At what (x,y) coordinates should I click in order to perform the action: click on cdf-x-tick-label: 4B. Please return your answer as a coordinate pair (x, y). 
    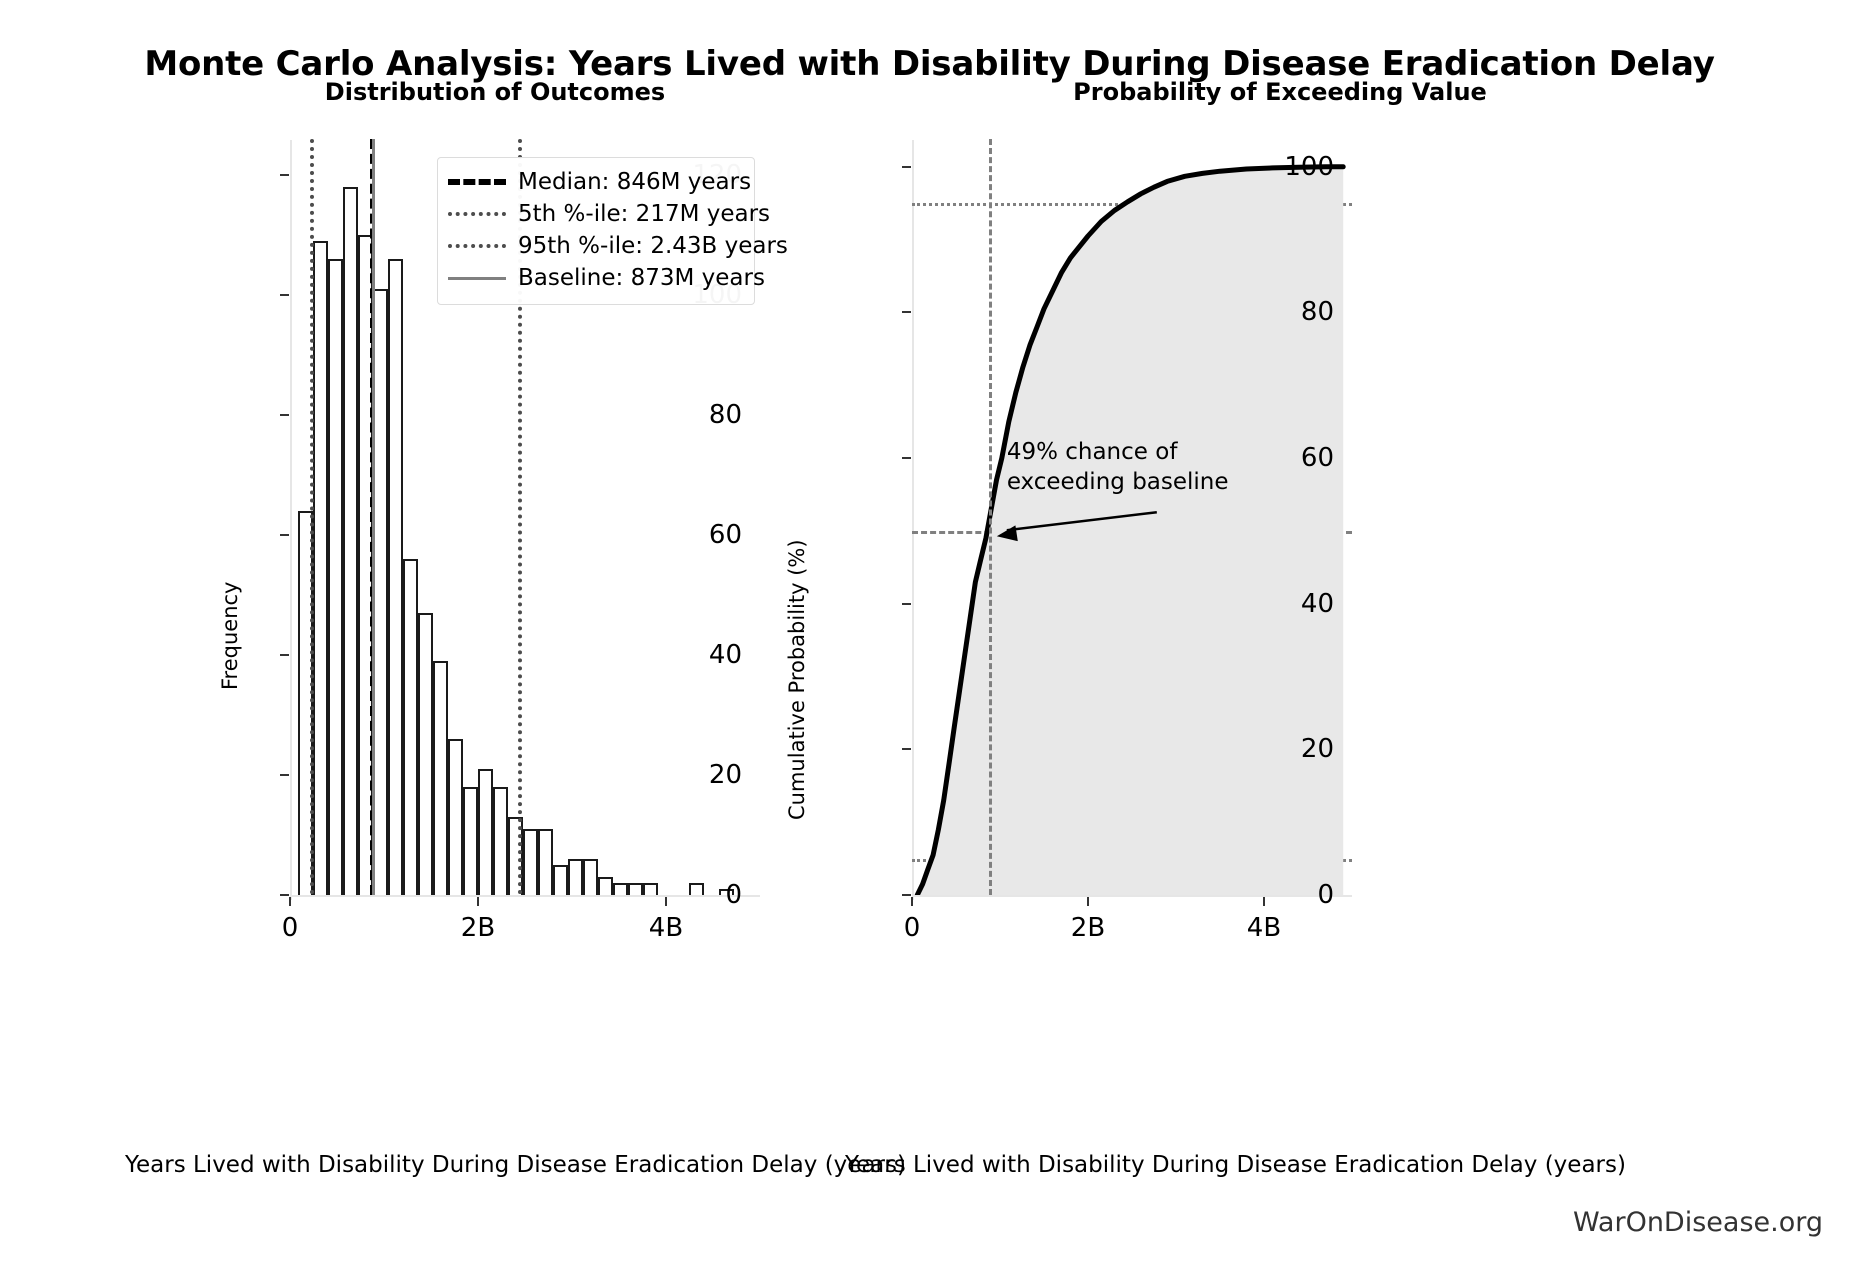
    Looking at the image, I should click on (1264, 928).